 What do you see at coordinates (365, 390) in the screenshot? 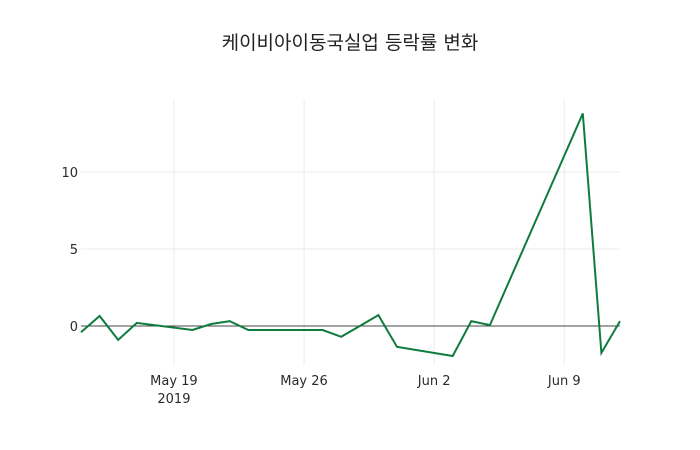
I see `x-axis-ticks: May 19 2019 May 26 Jun 2 Jun 9` at bounding box center [365, 390].